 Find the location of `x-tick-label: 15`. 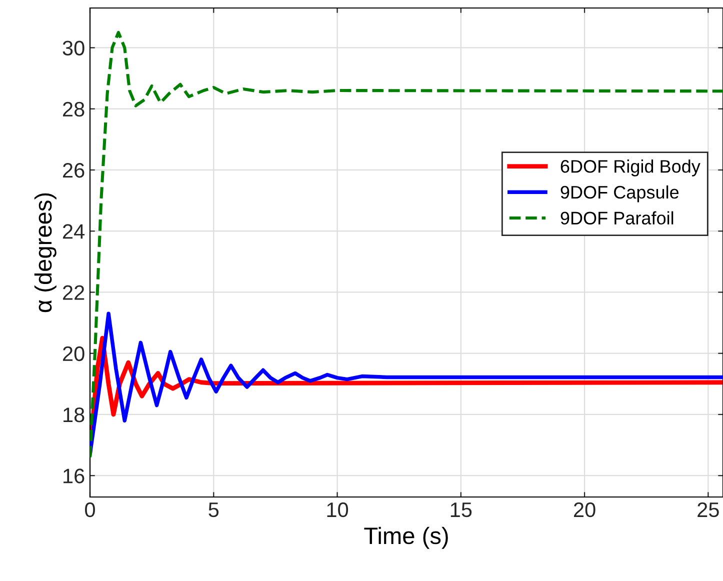

x-tick-label: 15 is located at coordinates (461, 510).